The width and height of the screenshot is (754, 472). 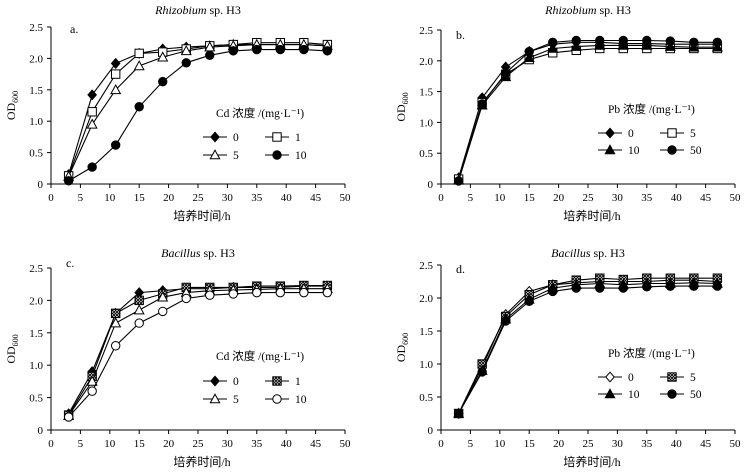 I want to click on legend-title: Pb 浓度 /(mg·L⁻¹), so click(x=651, y=109).